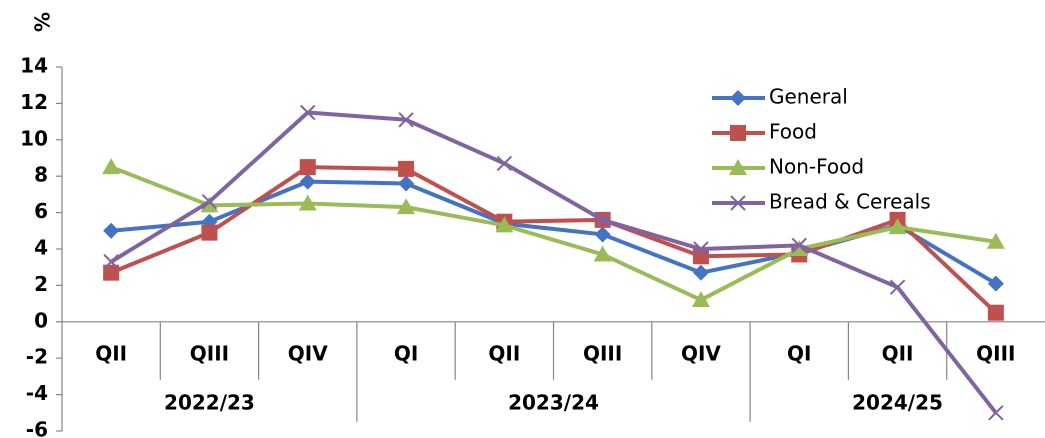  I want to click on y-tick-label: 12, so click(34, 102).